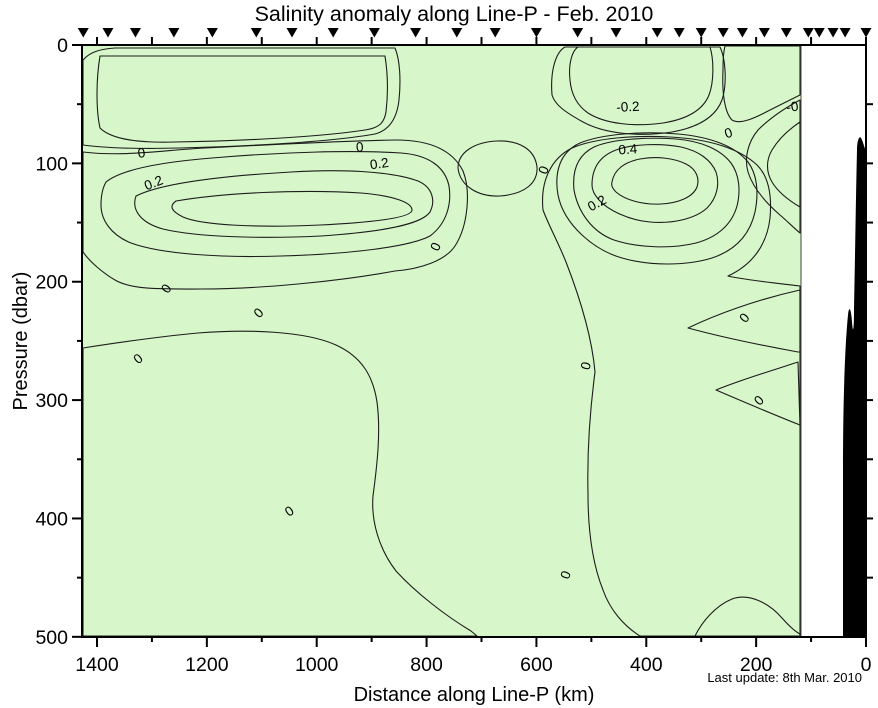 This screenshot has height=708, width=878. What do you see at coordinates (756, 665) in the screenshot?
I see `x-tick-label: 200` at bounding box center [756, 665].